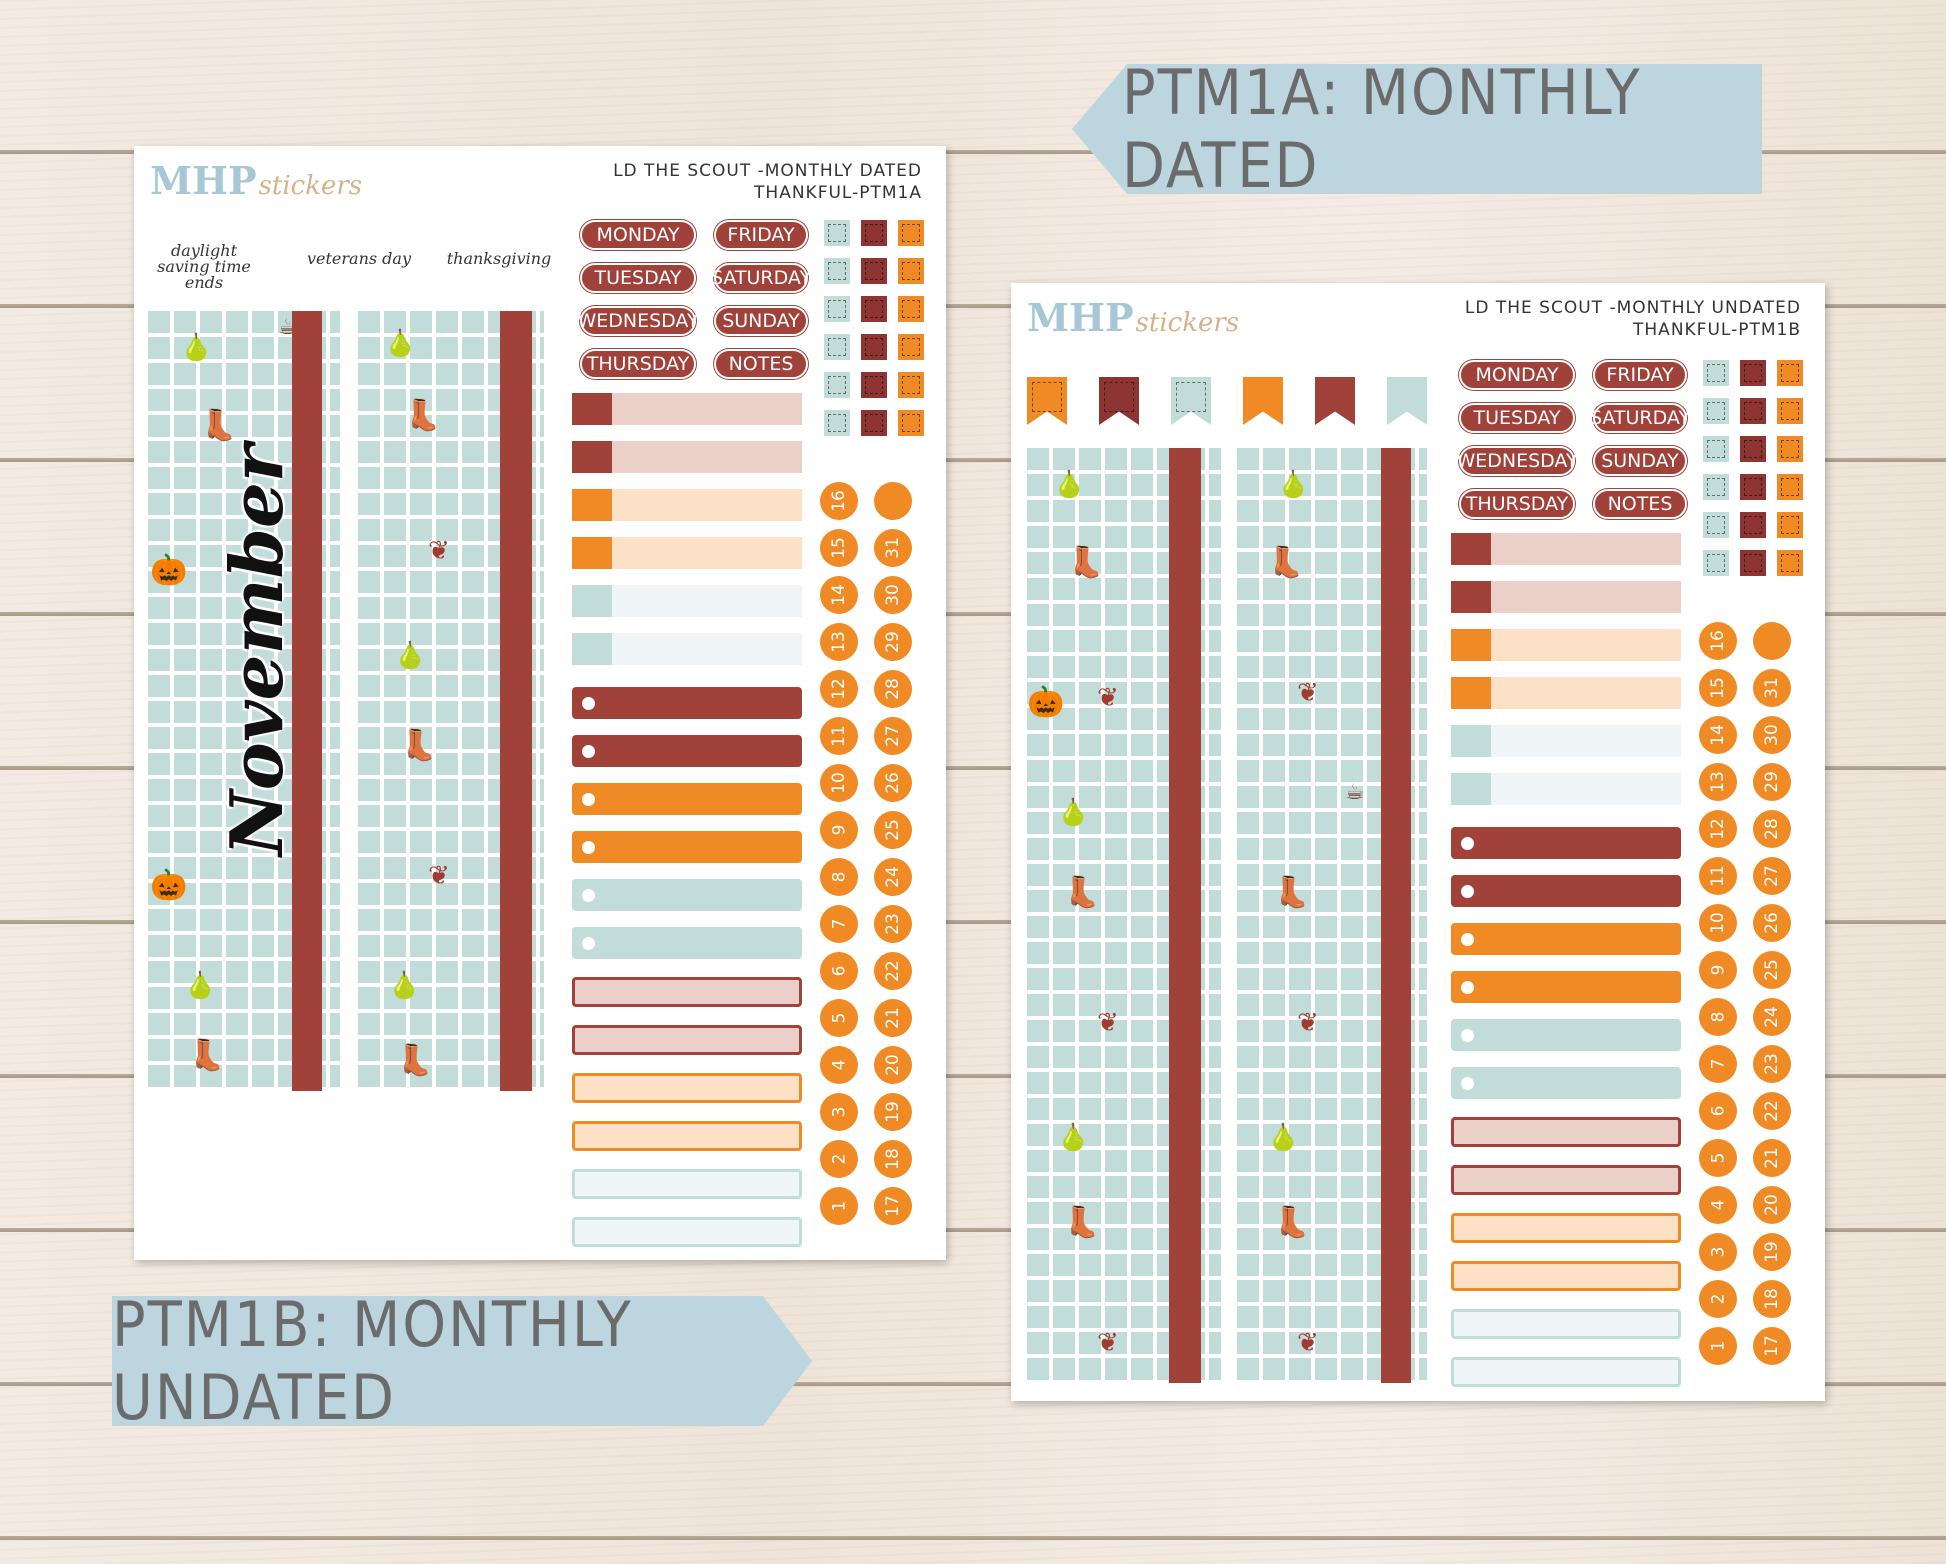 This screenshot has width=1946, height=1564. I want to click on holiday-label: thanksgiving, so click(499, 258).